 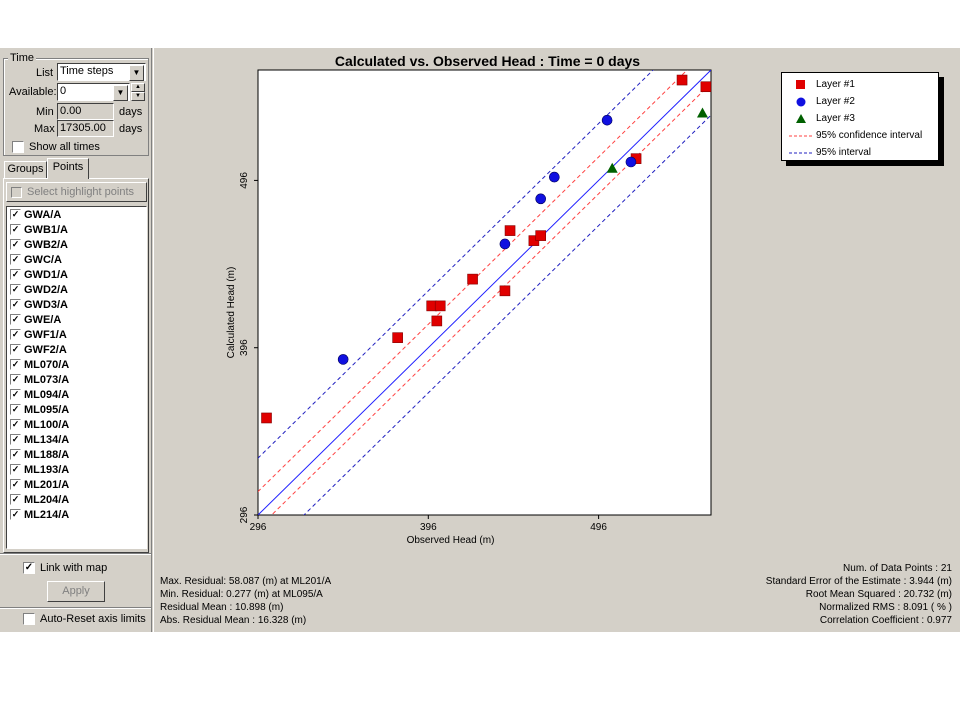 I want to click on stat-line: Correlation Coefficient : 0.977, so click(x=885, y=620).